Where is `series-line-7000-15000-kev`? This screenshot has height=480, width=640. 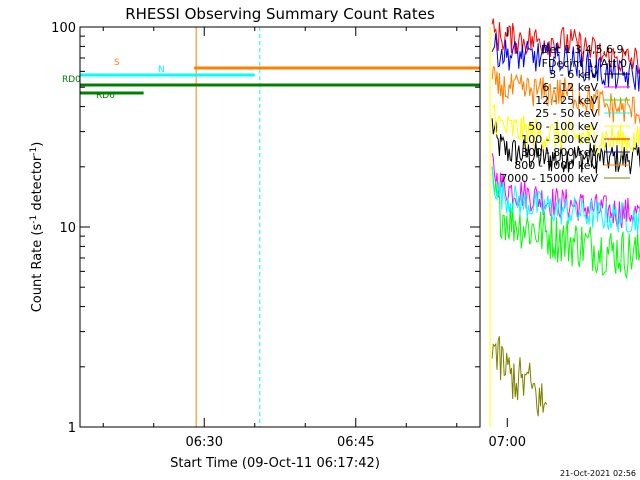 series-line-7000-15000-kev is located at coordinates (519, 376).